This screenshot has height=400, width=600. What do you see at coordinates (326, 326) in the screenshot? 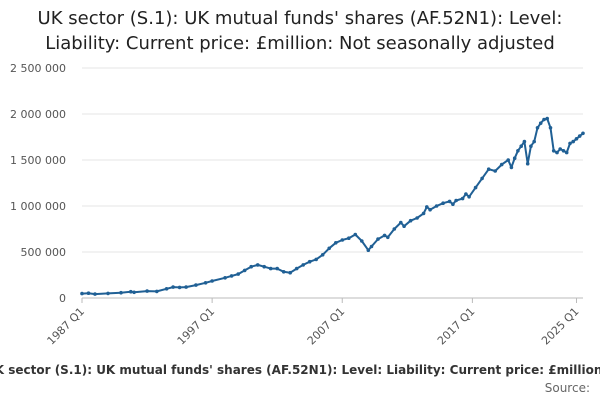
I see `x-tick-label: 2007 Q1` at bounding box center [326, 326].